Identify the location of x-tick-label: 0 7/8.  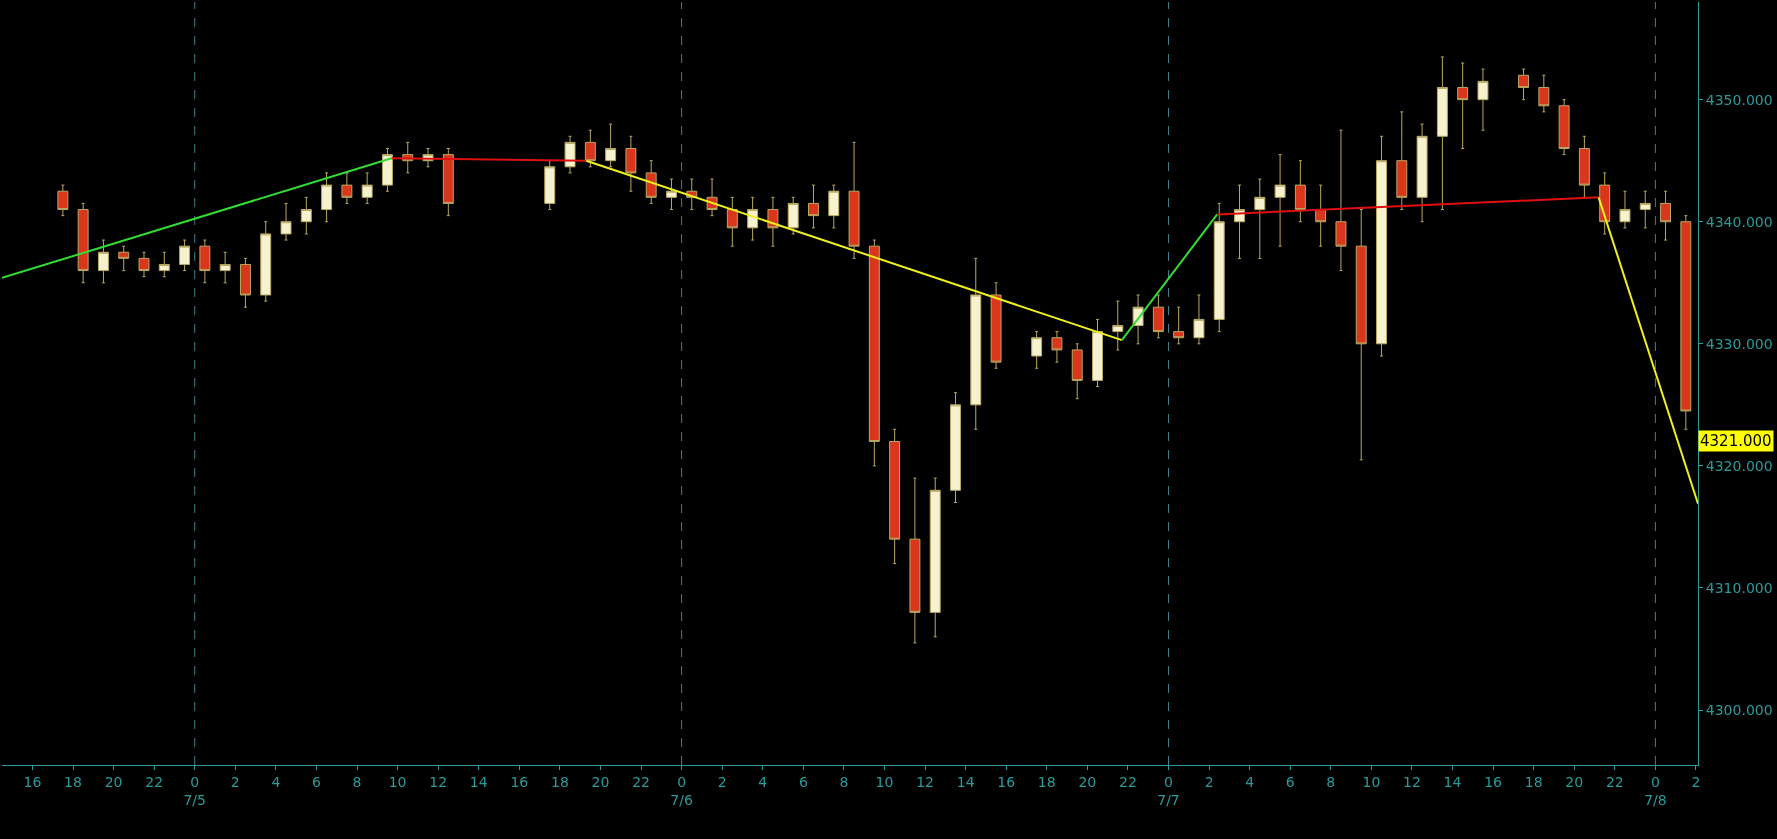
(1655, 790).